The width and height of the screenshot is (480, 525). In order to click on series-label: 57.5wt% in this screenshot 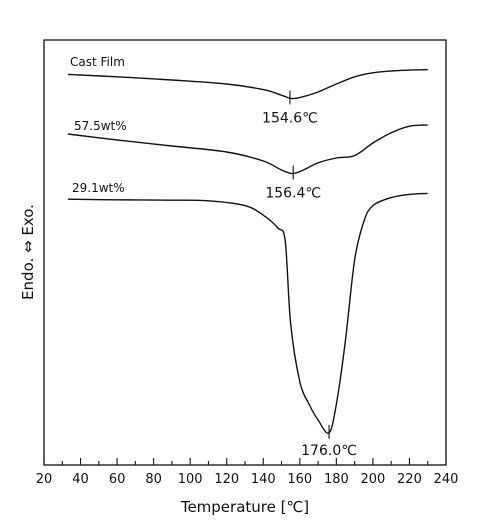, I will do `click(100, 126)`.